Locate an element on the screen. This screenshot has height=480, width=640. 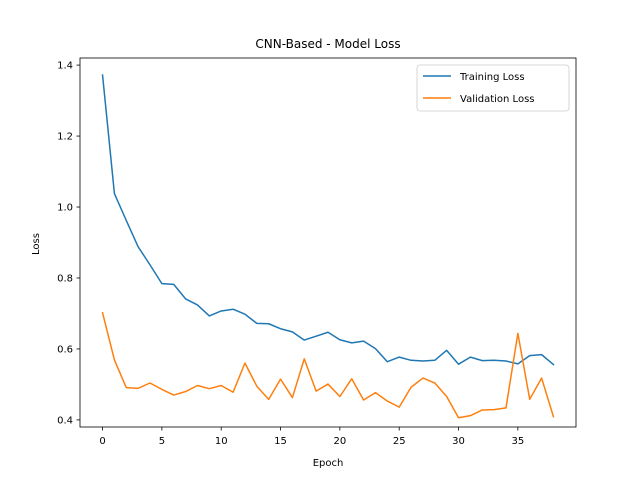
legend-box is located at coordinates (493, 88).